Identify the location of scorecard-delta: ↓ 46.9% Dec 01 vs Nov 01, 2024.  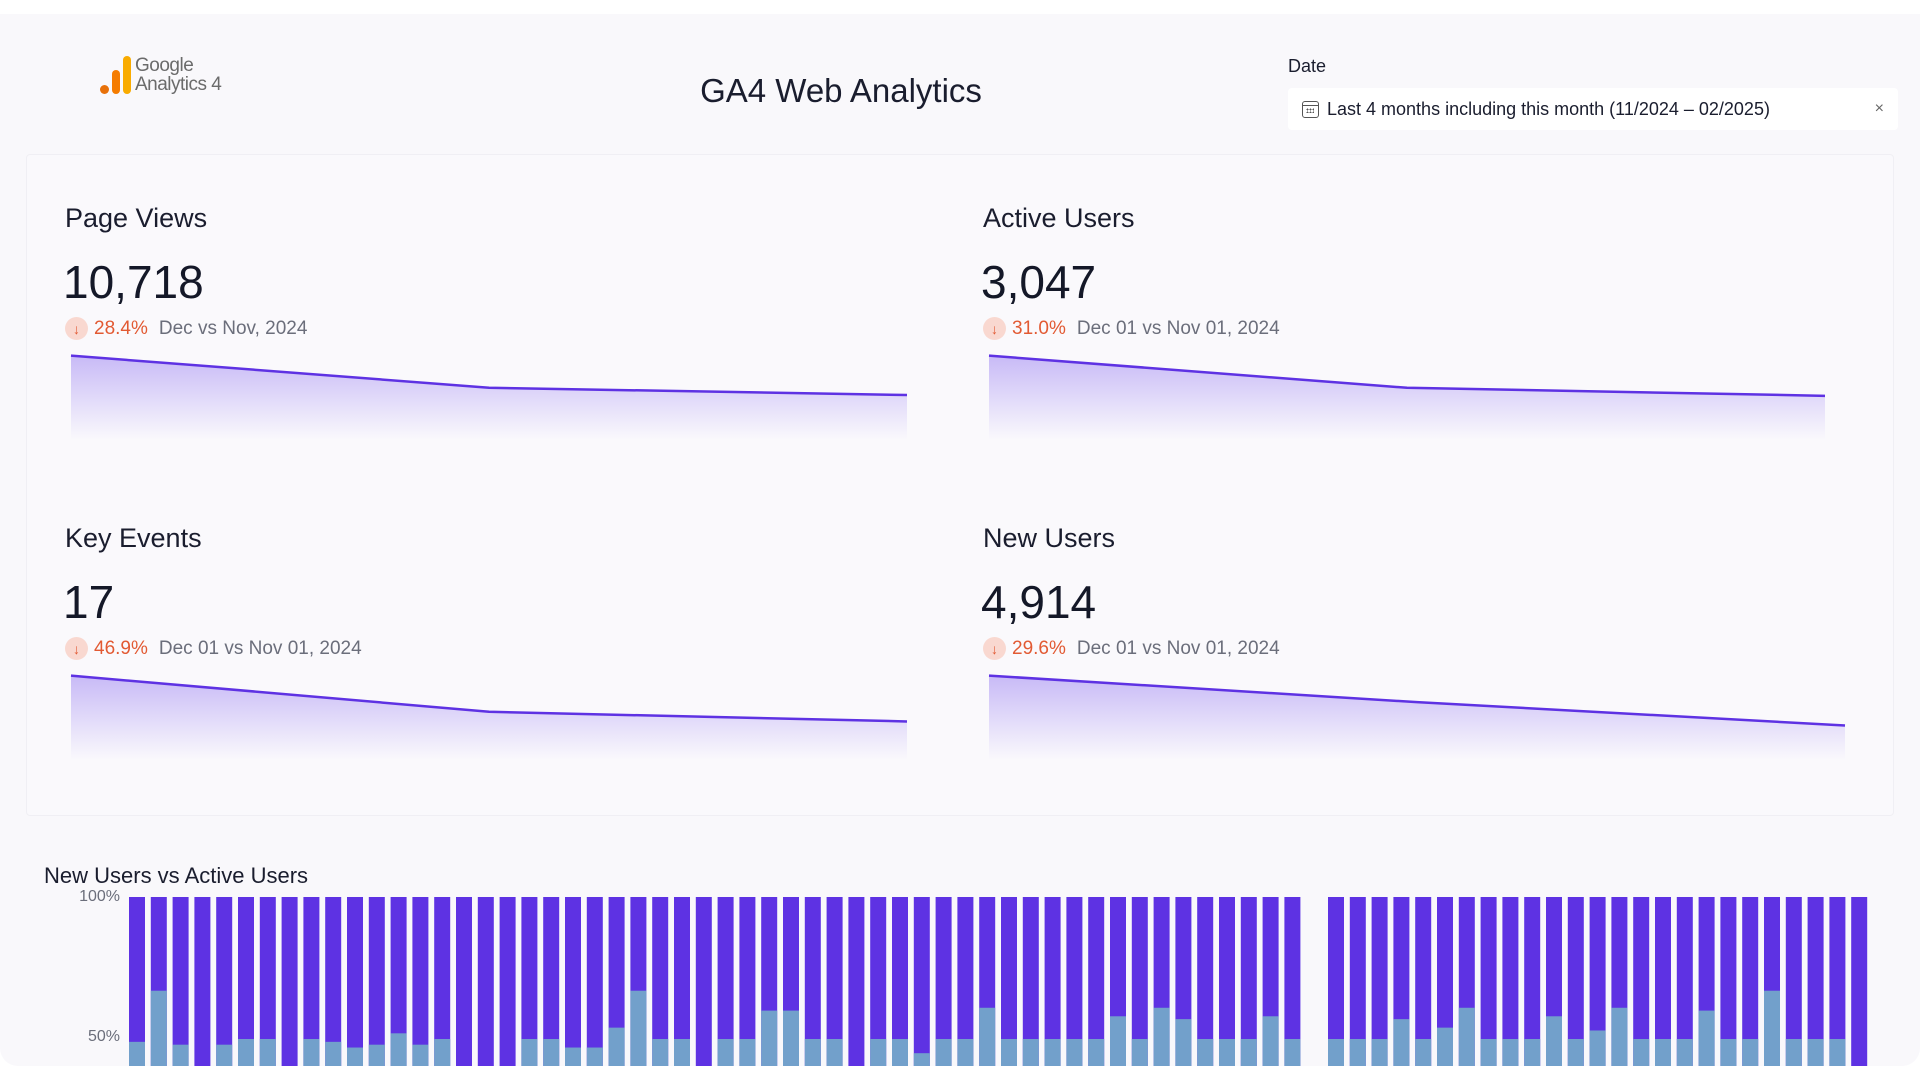
(213, 648).